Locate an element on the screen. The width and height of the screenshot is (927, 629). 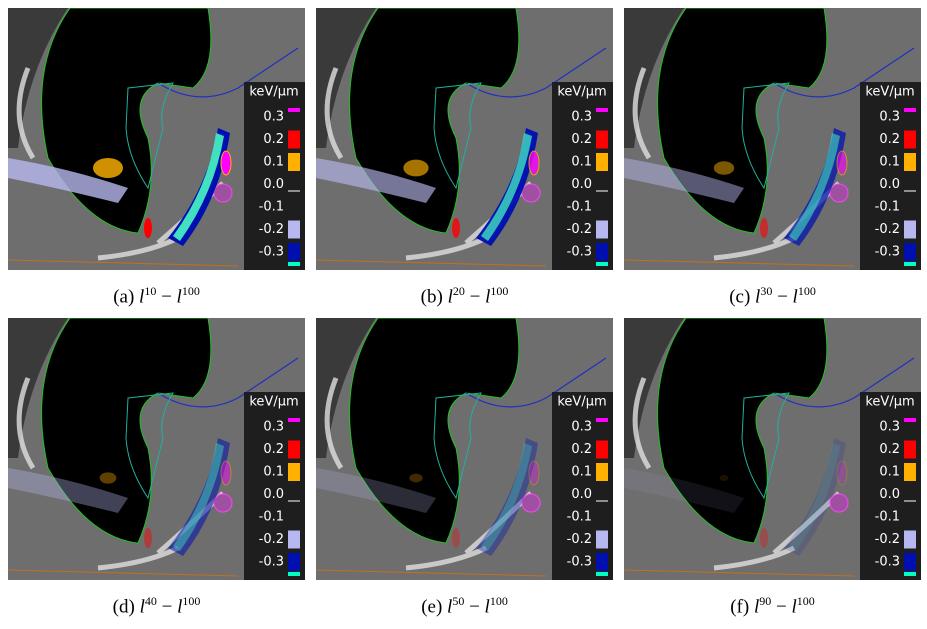
caption: (e) l50 − l100 is located at coordinates (464, 606).